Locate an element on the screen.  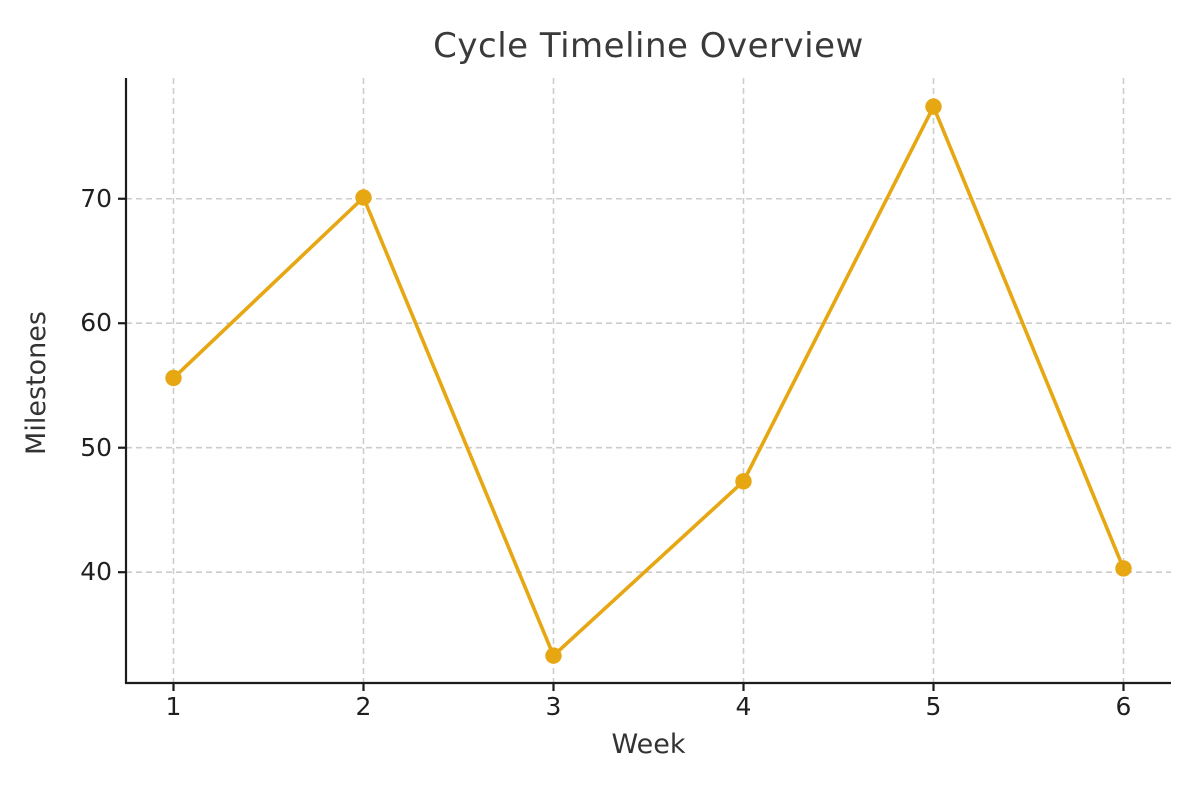
chart-title: Cycle Timeline Overview is located at coordinates (648, 46).